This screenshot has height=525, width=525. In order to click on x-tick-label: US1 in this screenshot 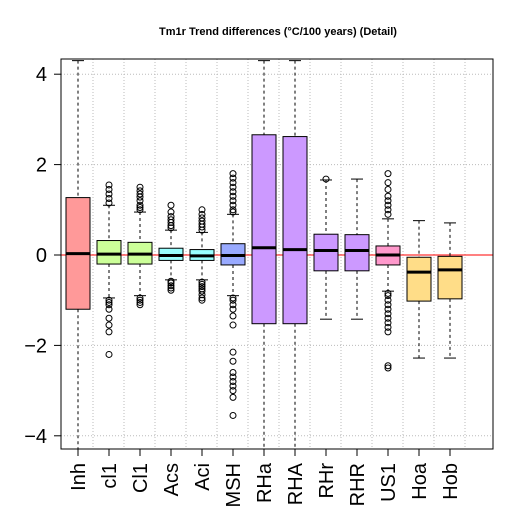, I will do `click(389, 482)`.